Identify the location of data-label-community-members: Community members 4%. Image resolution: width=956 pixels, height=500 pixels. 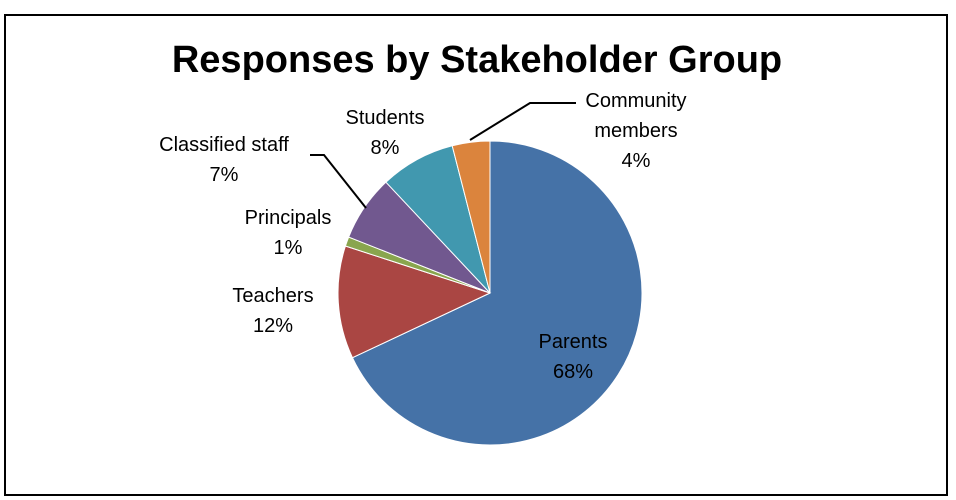
(635, 131).